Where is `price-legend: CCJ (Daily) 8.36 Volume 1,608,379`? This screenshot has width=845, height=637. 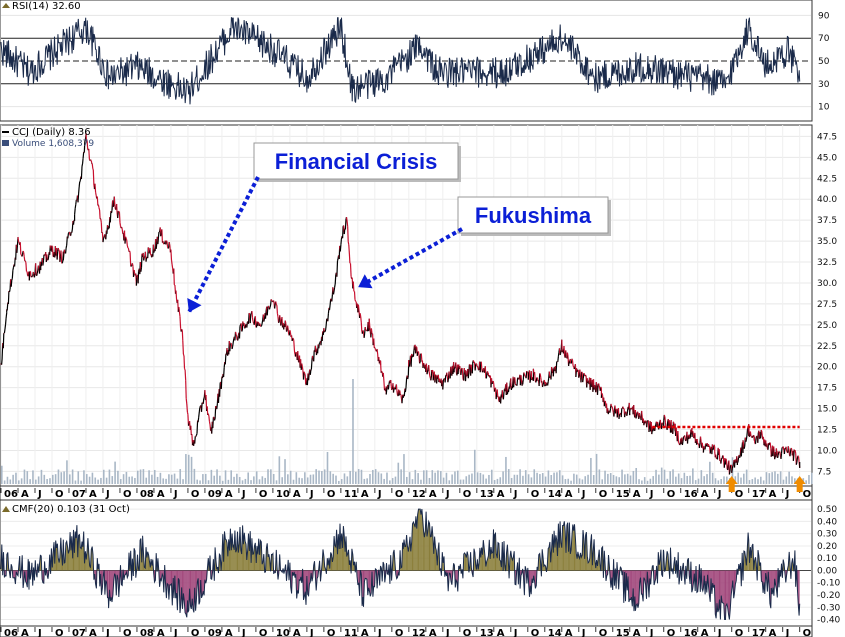
price-legend: CCJ (Daily) 8.36 Volume 1,608,379 is located at coordinates (48, 138).